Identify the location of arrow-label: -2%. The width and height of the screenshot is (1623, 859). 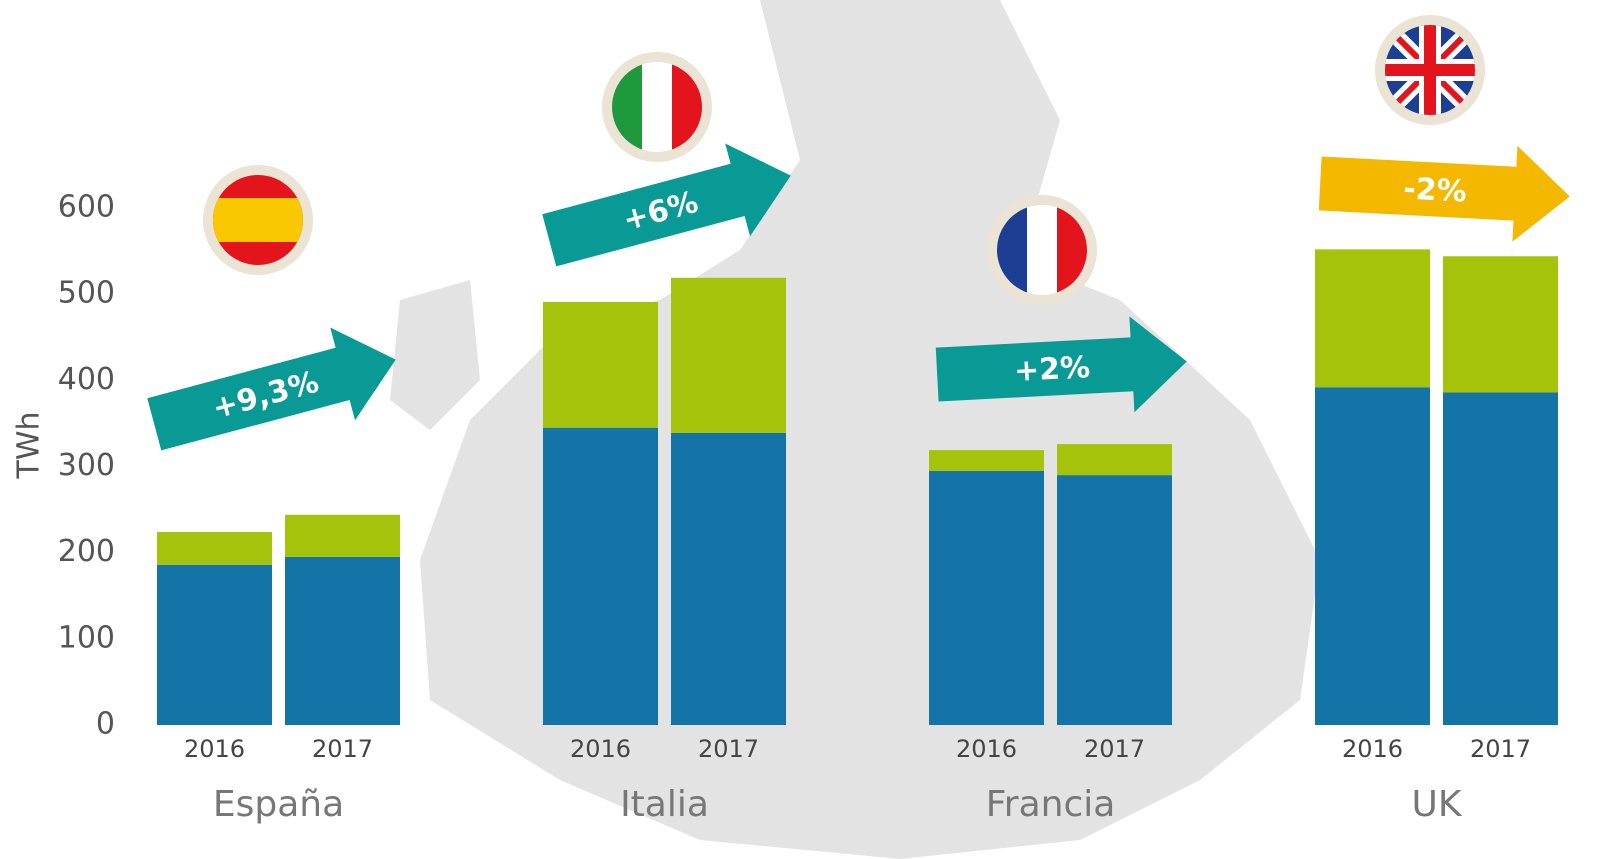
(1434, 190).